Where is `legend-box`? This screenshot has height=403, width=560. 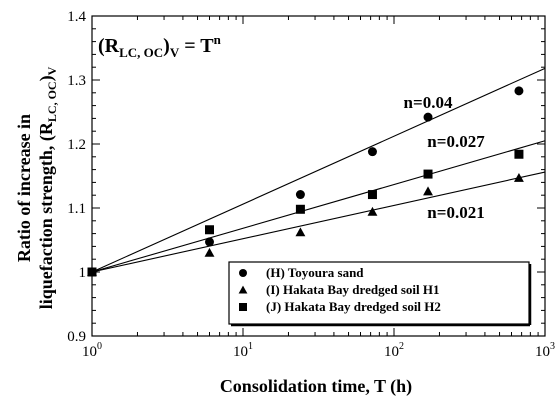
legend-box is located at coordinates (379, 293).